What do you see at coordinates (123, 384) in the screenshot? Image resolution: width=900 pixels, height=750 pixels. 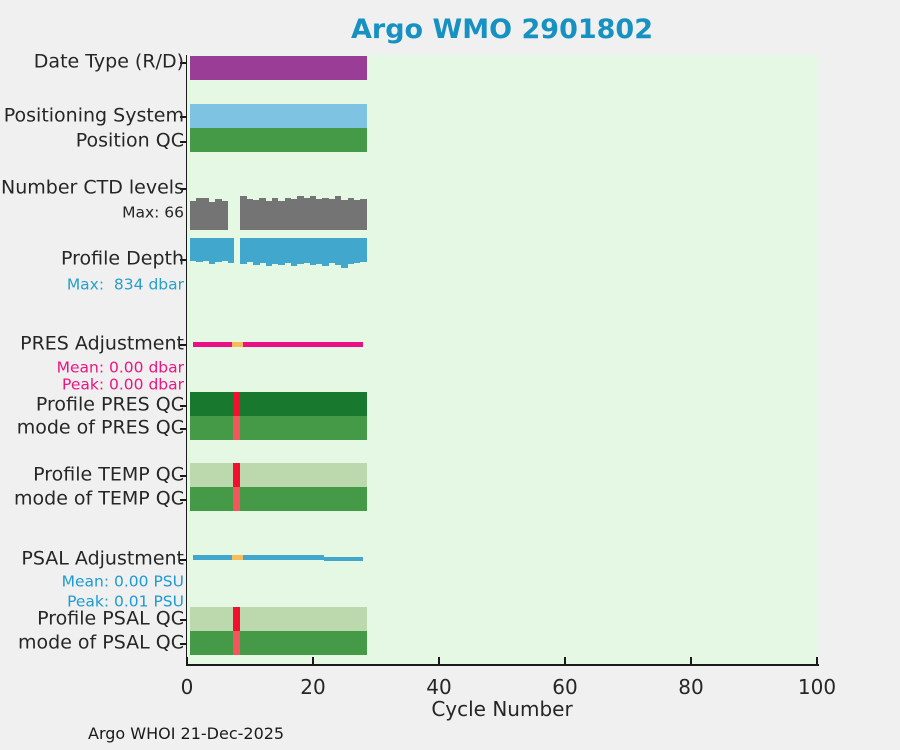 I see `y-label-peak-0-00-dbar: Peak: 0.00 dbar` at bounding box center [123, 384].